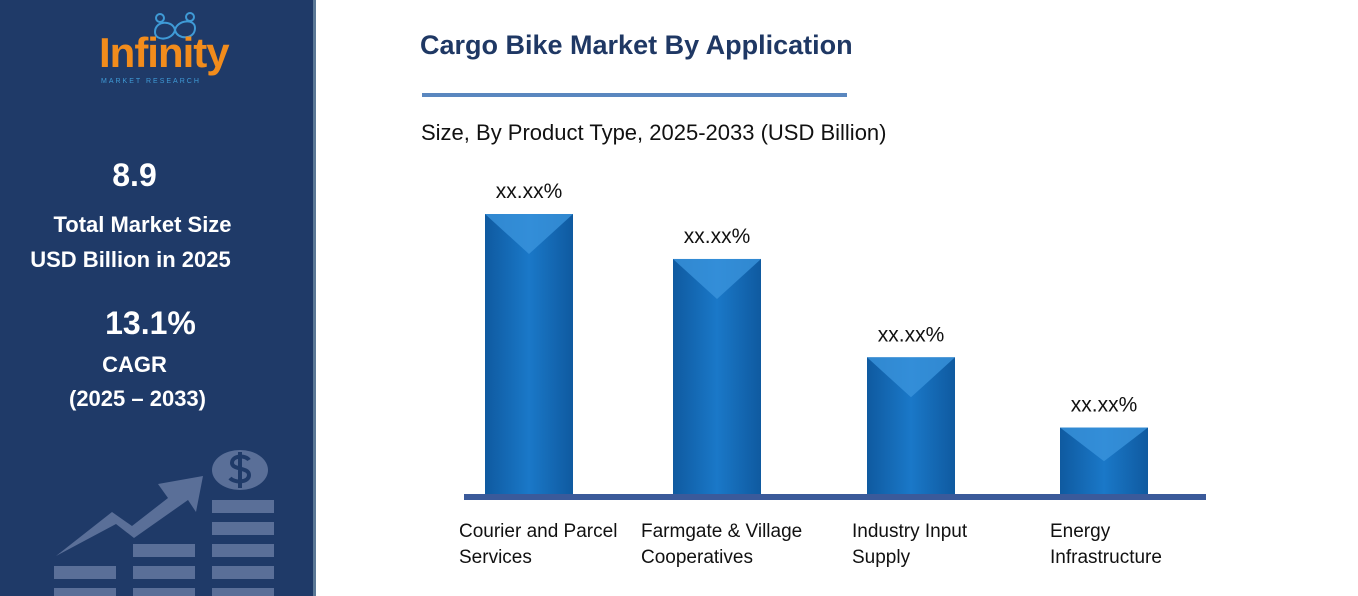 This screenshot has width=1358, height=596. I want to click on market-size-value: 8.9, so click(134, 175).